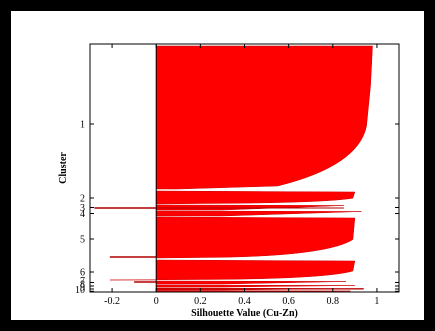  I want to click on x-tick-label: 0.6, so click(288, 301).